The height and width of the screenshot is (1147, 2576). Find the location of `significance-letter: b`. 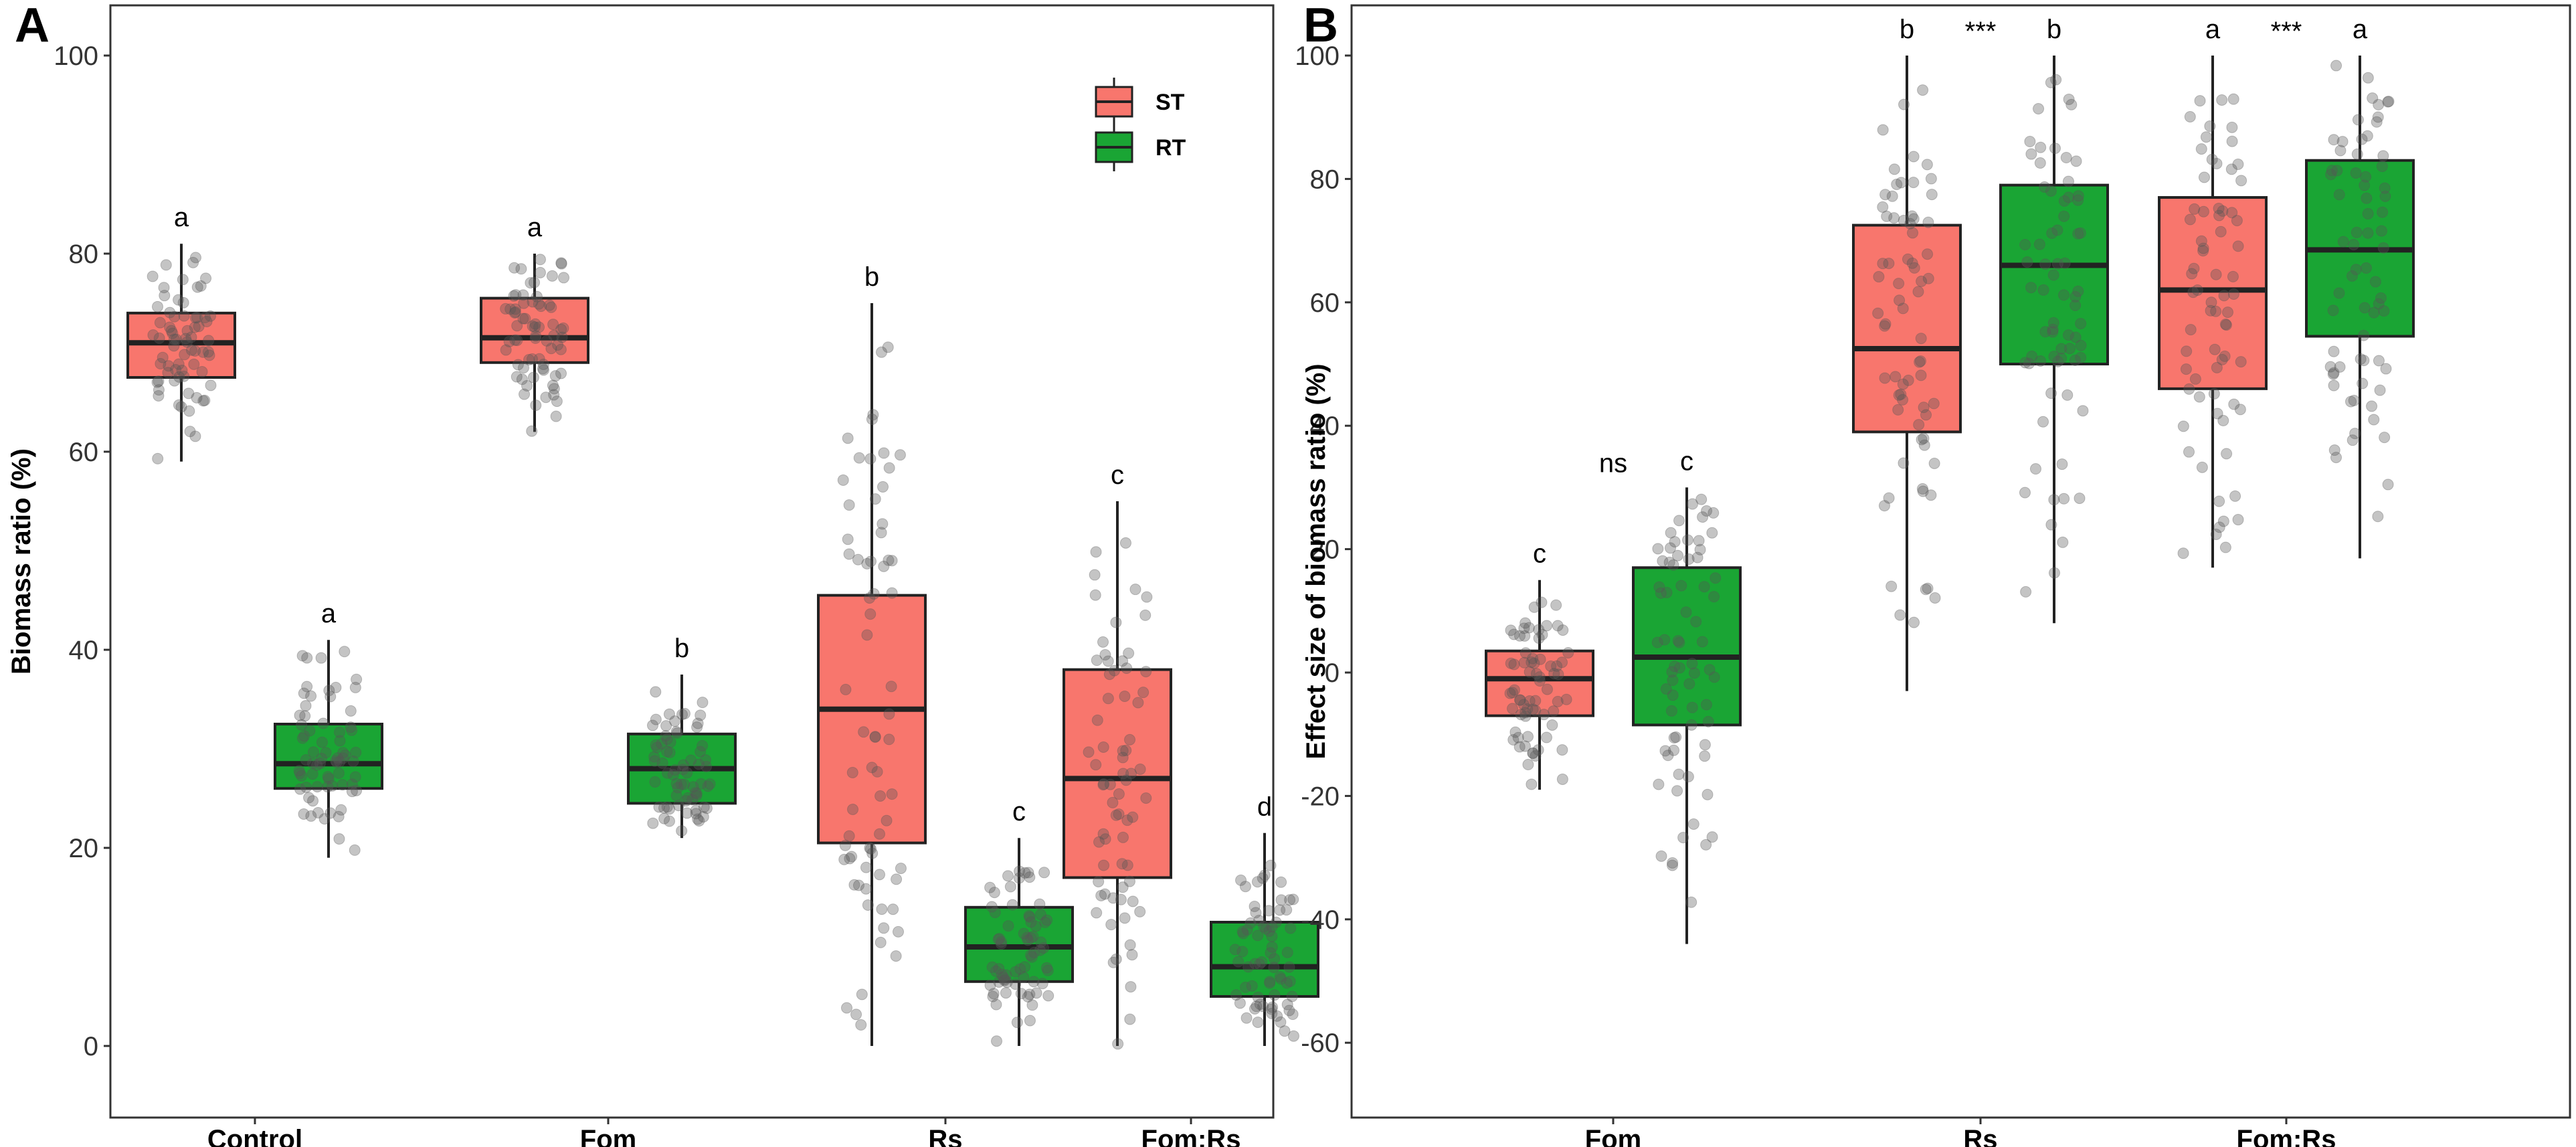

significance-letter: b is located at coordinates (871, 277).